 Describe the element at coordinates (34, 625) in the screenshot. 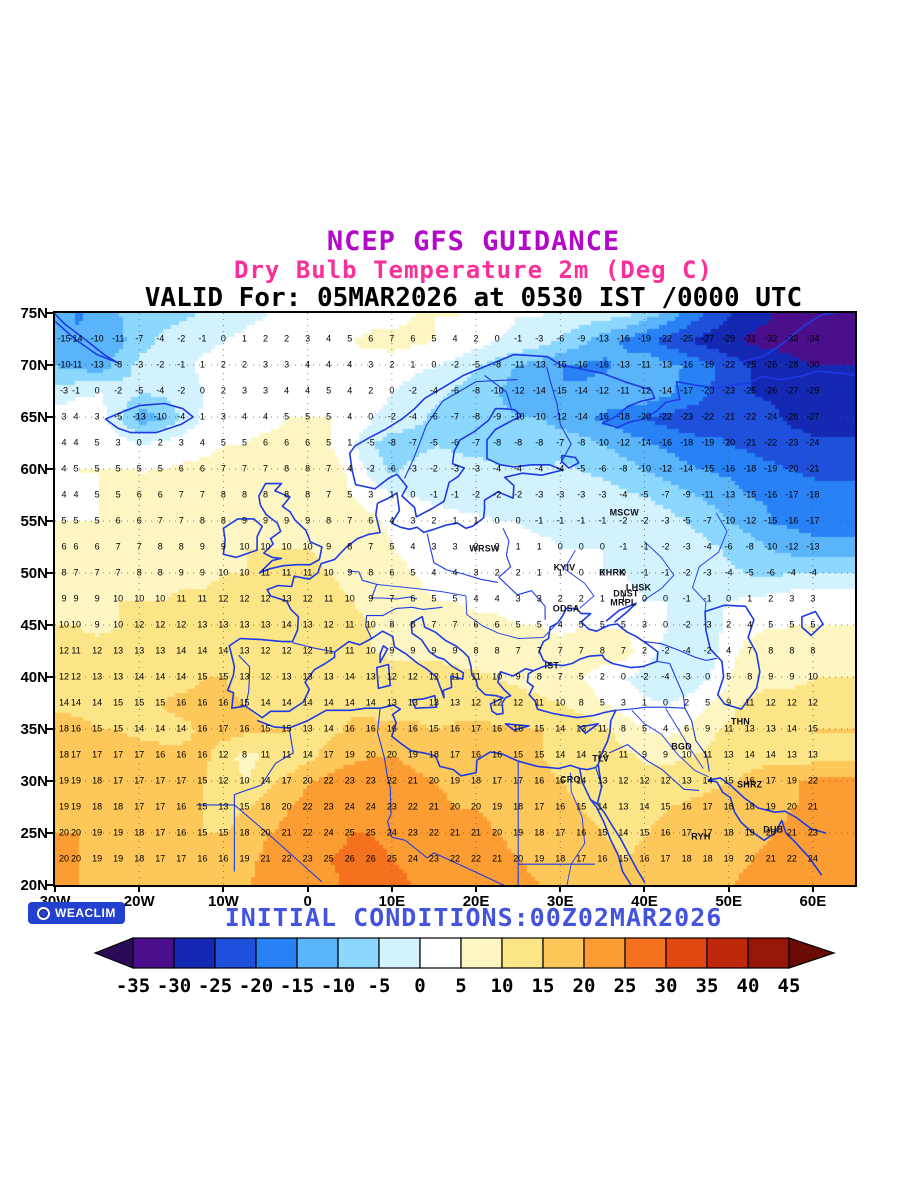

I see `lat-axis-label: 45N` at that location.